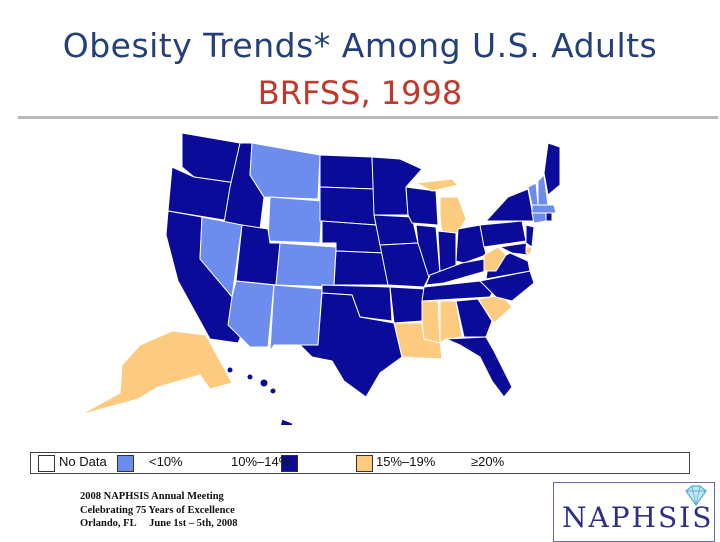  What do you see at coordinates (530, 236) in the screenshot?
I see `state-nj` at bounding box center [530, 236].